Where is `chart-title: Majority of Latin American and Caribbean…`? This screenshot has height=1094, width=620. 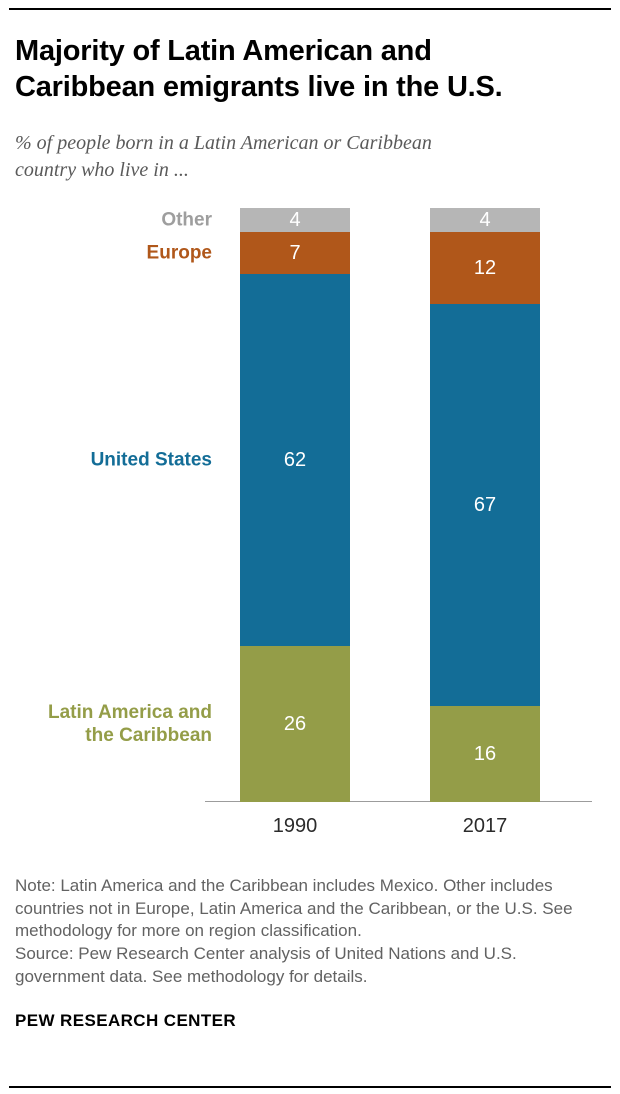 chart-title: Majority of Latin American and Caribbean… is located at coordinates (259, 69).